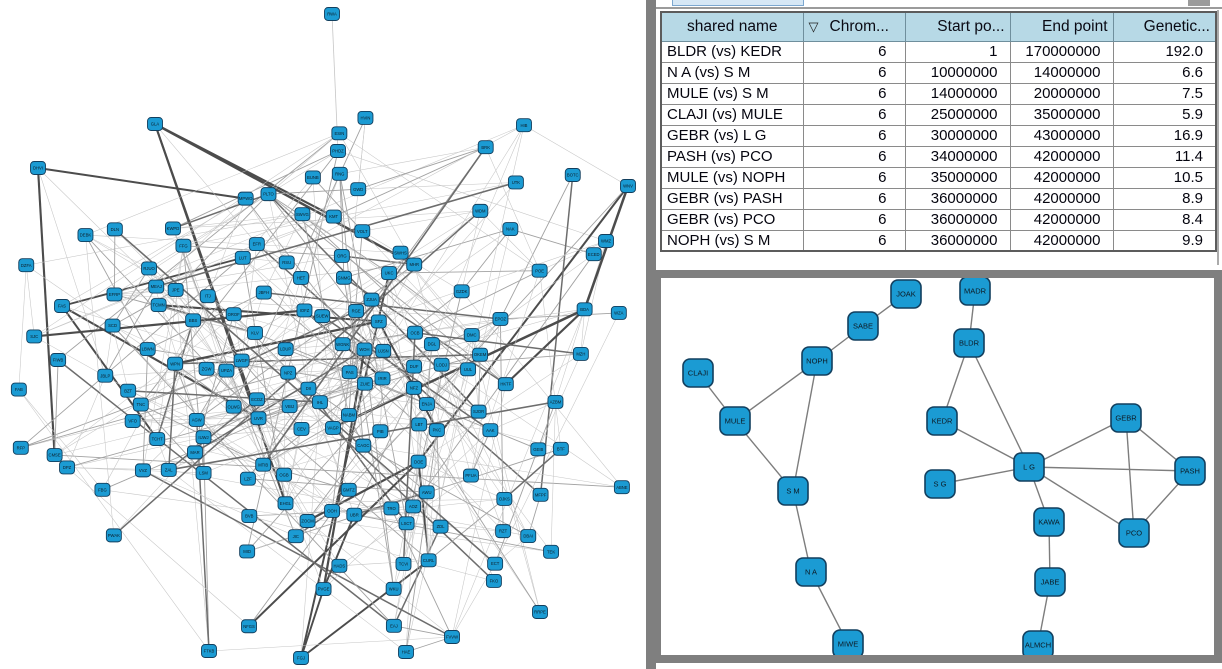 This screenshot has height=669, width=1222. I want to click on main-network-node: FBG, so click(102, 489).